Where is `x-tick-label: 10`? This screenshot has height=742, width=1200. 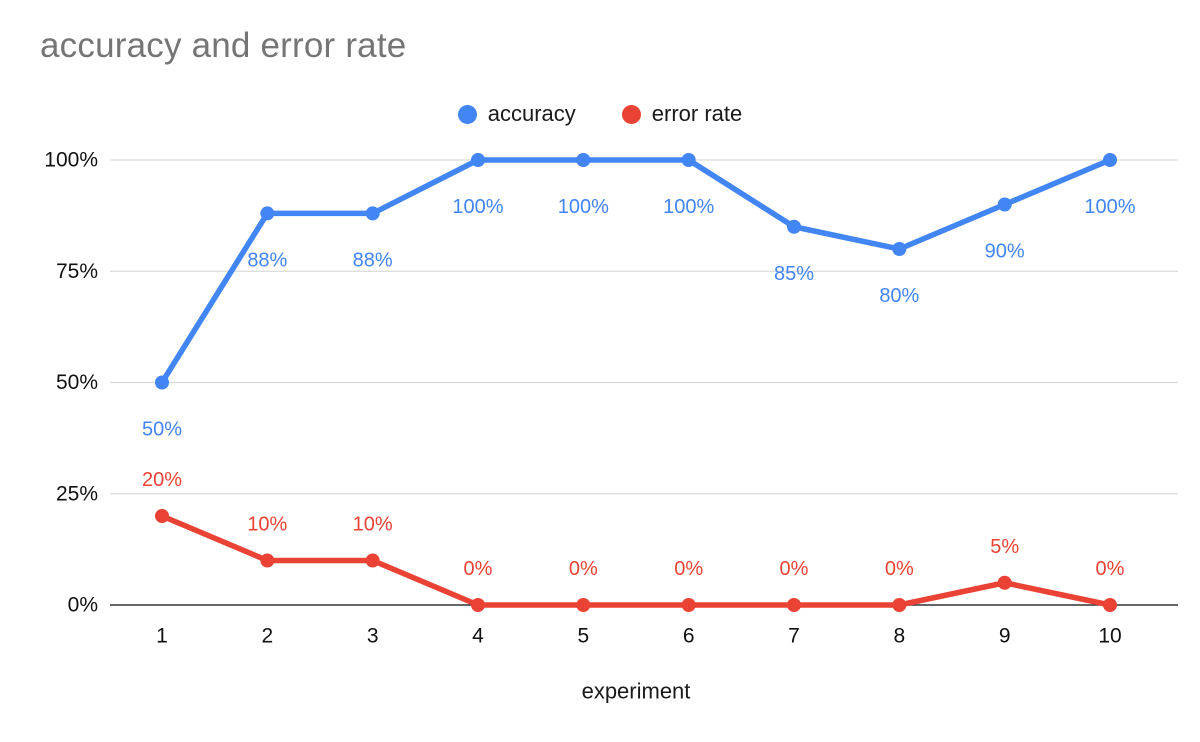 x-tick-label: 10 is located at coordinates (1109, 636).